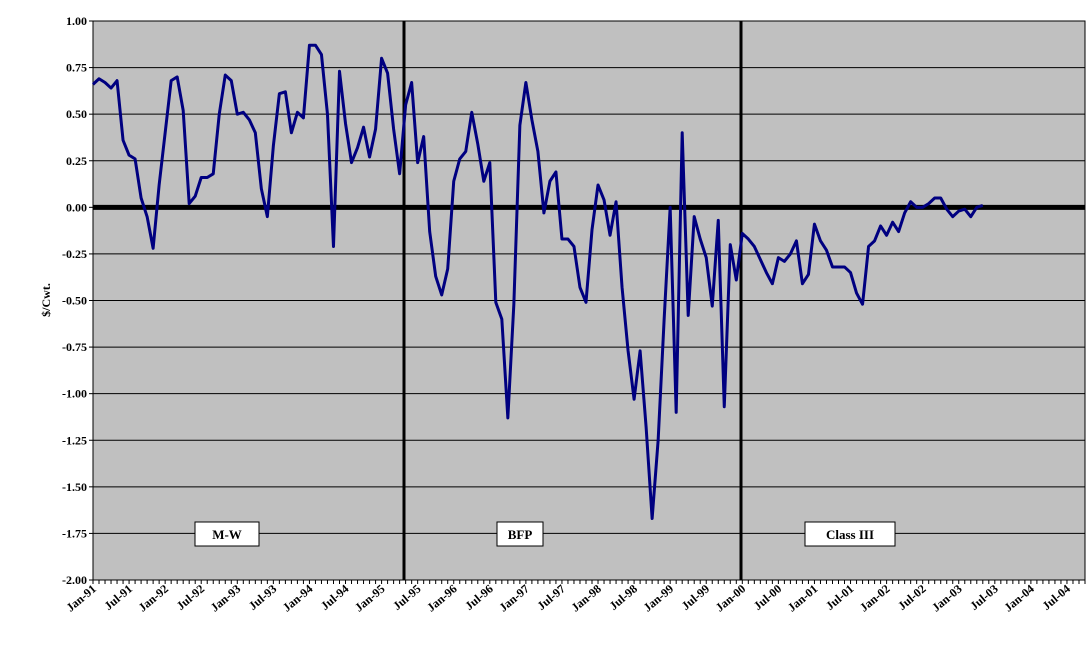  Describe the element at coordinates (984, 597) in the screenshot. I see `x-tick-label: Jul-03` at that location.